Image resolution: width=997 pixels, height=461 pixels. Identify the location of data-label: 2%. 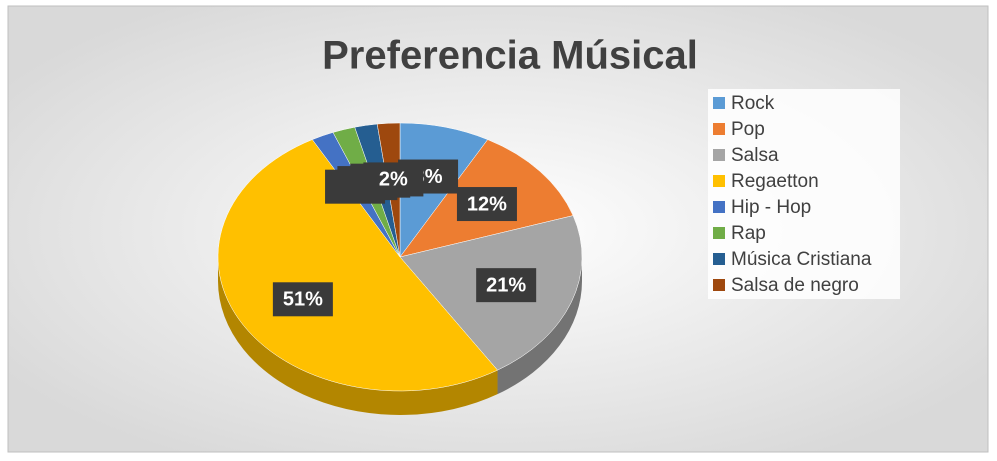
(393, 180).